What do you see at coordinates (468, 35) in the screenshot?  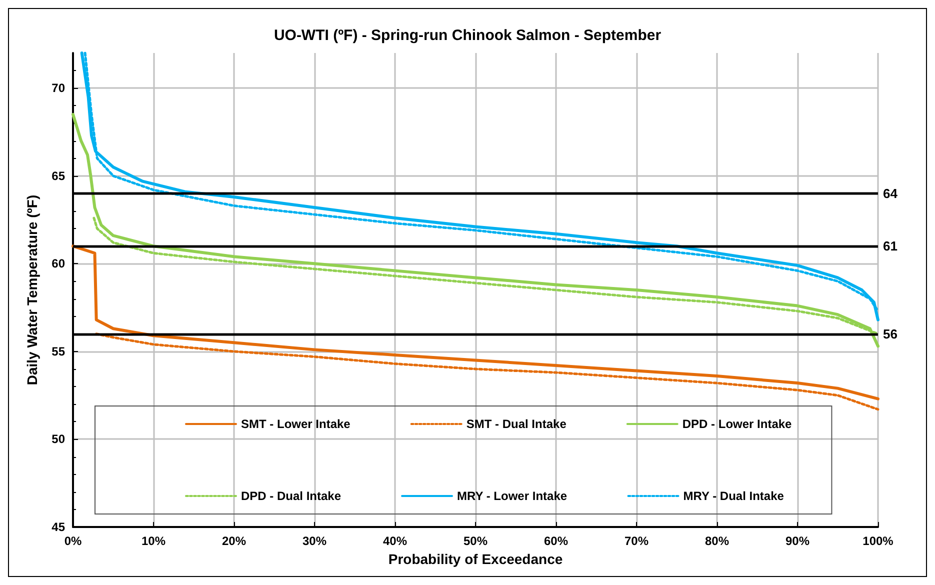 I see `chart-title: UO-WTI (ºF) - Spring-run Chinook Salmon - September` at bounding box center [468, 35].